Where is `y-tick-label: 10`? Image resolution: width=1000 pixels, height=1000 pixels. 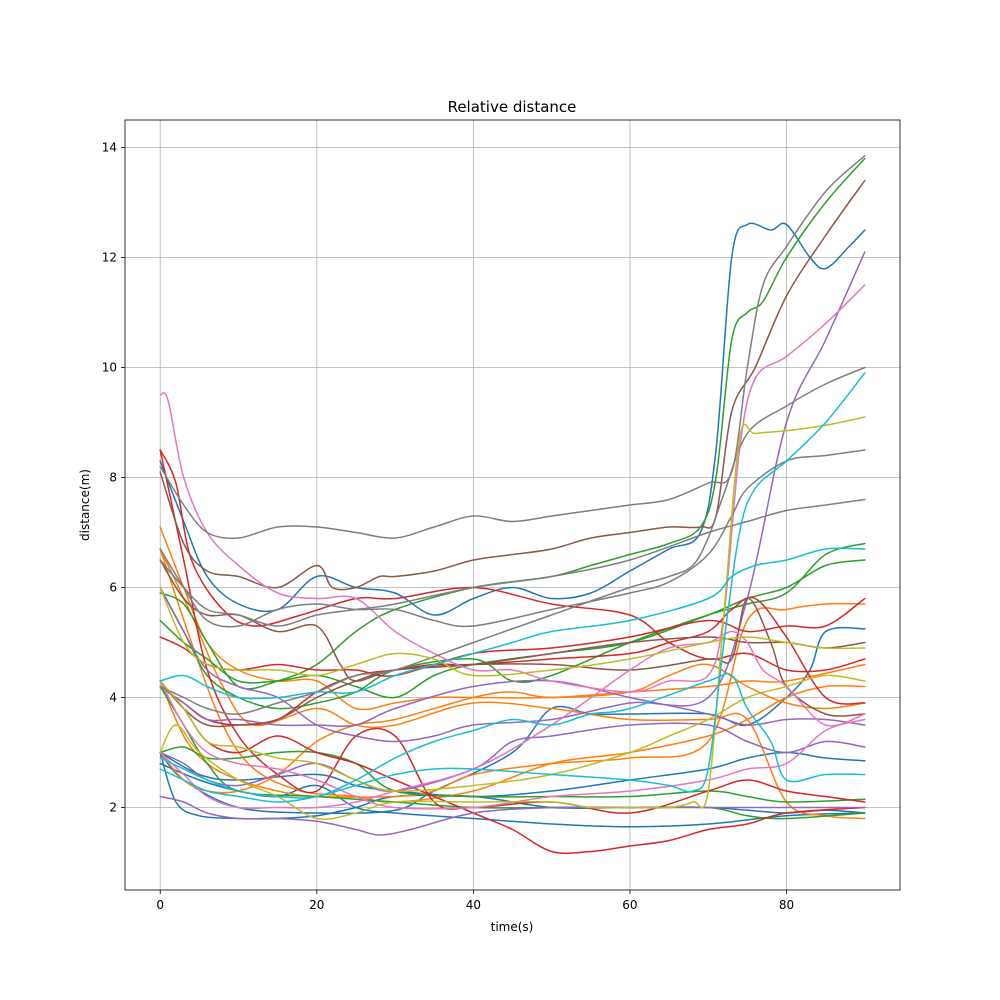
y-tick-label: 10 is located at coordinates (109, 368).